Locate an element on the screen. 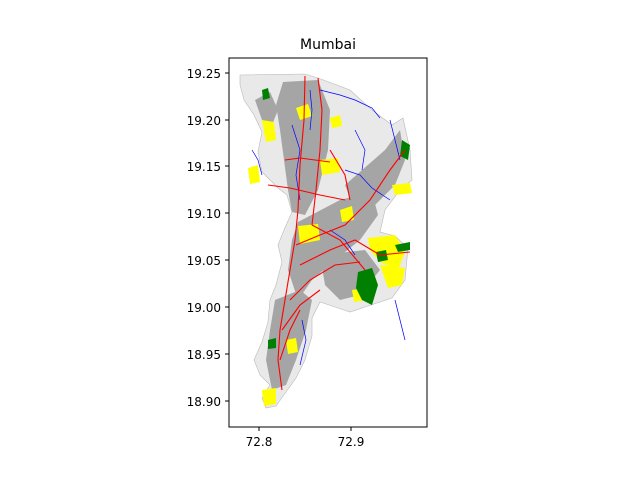 Image resolution: width=640 pixels, height=480 pixels. y-tick-label: 18.90 is located at coordinates (204, 402).